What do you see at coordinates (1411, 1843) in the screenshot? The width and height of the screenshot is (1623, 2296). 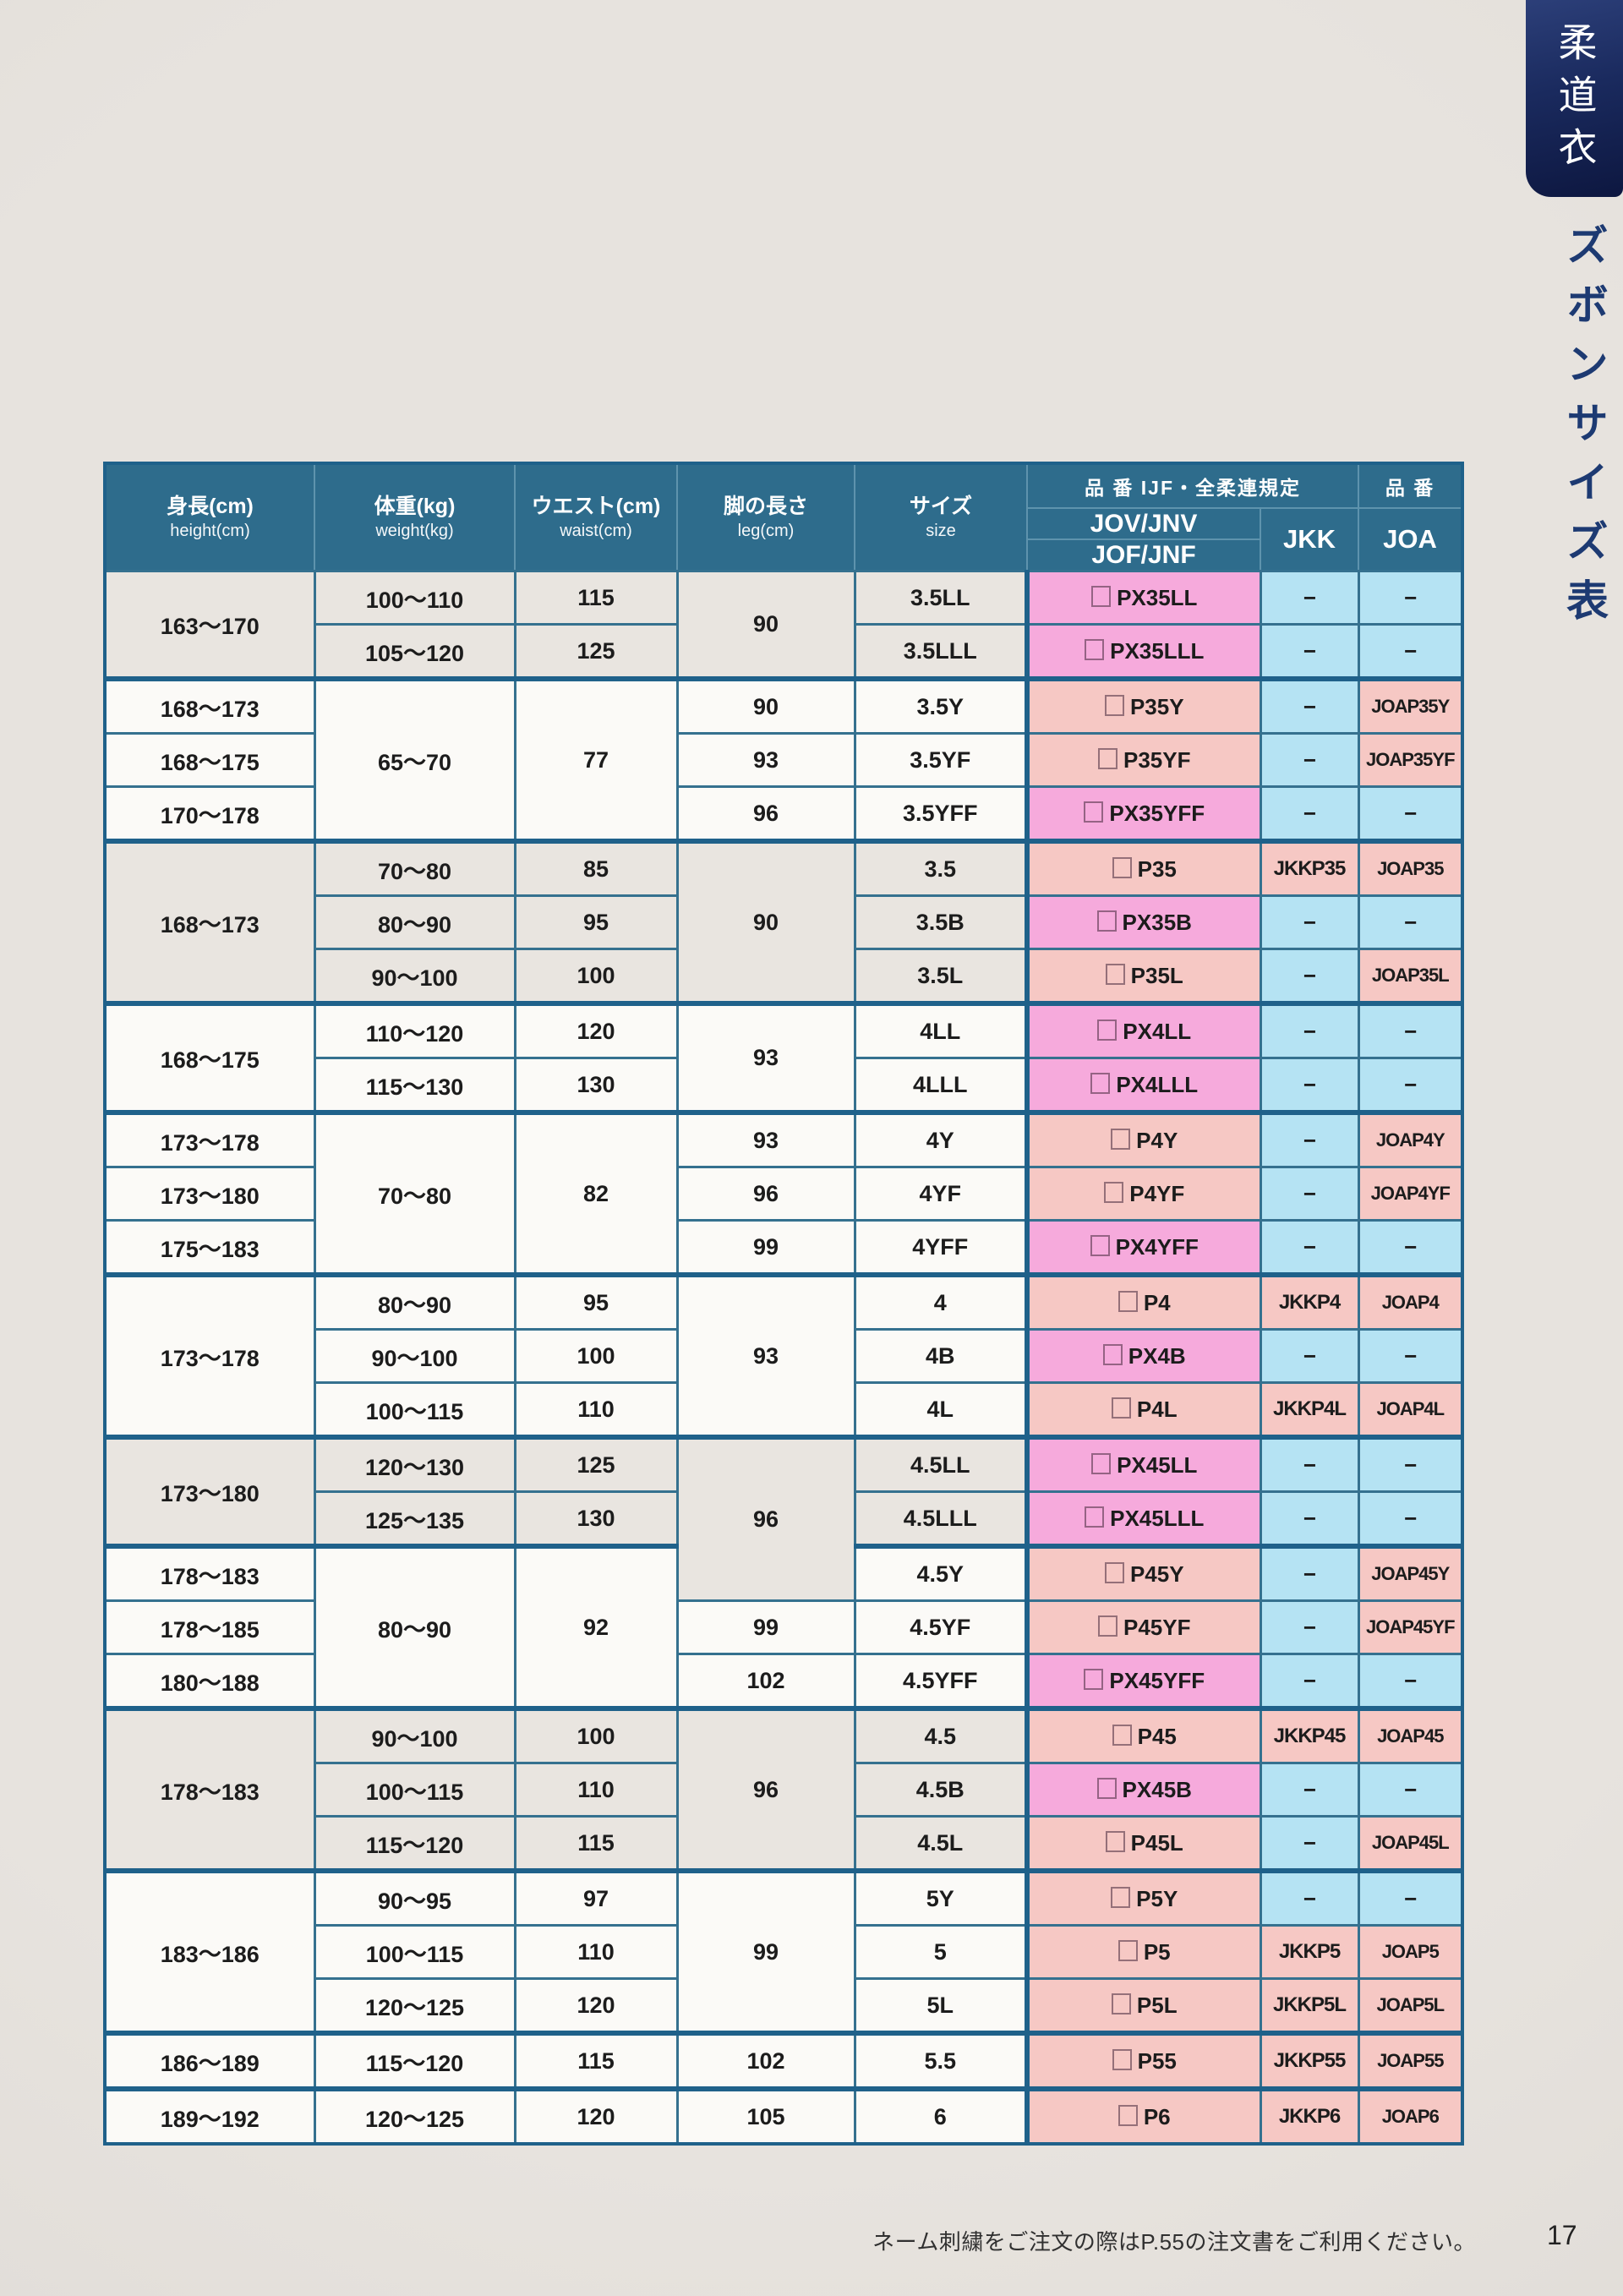 I see `cell-code-joa: JOAP45L` at bounding box center [1411, 1843].